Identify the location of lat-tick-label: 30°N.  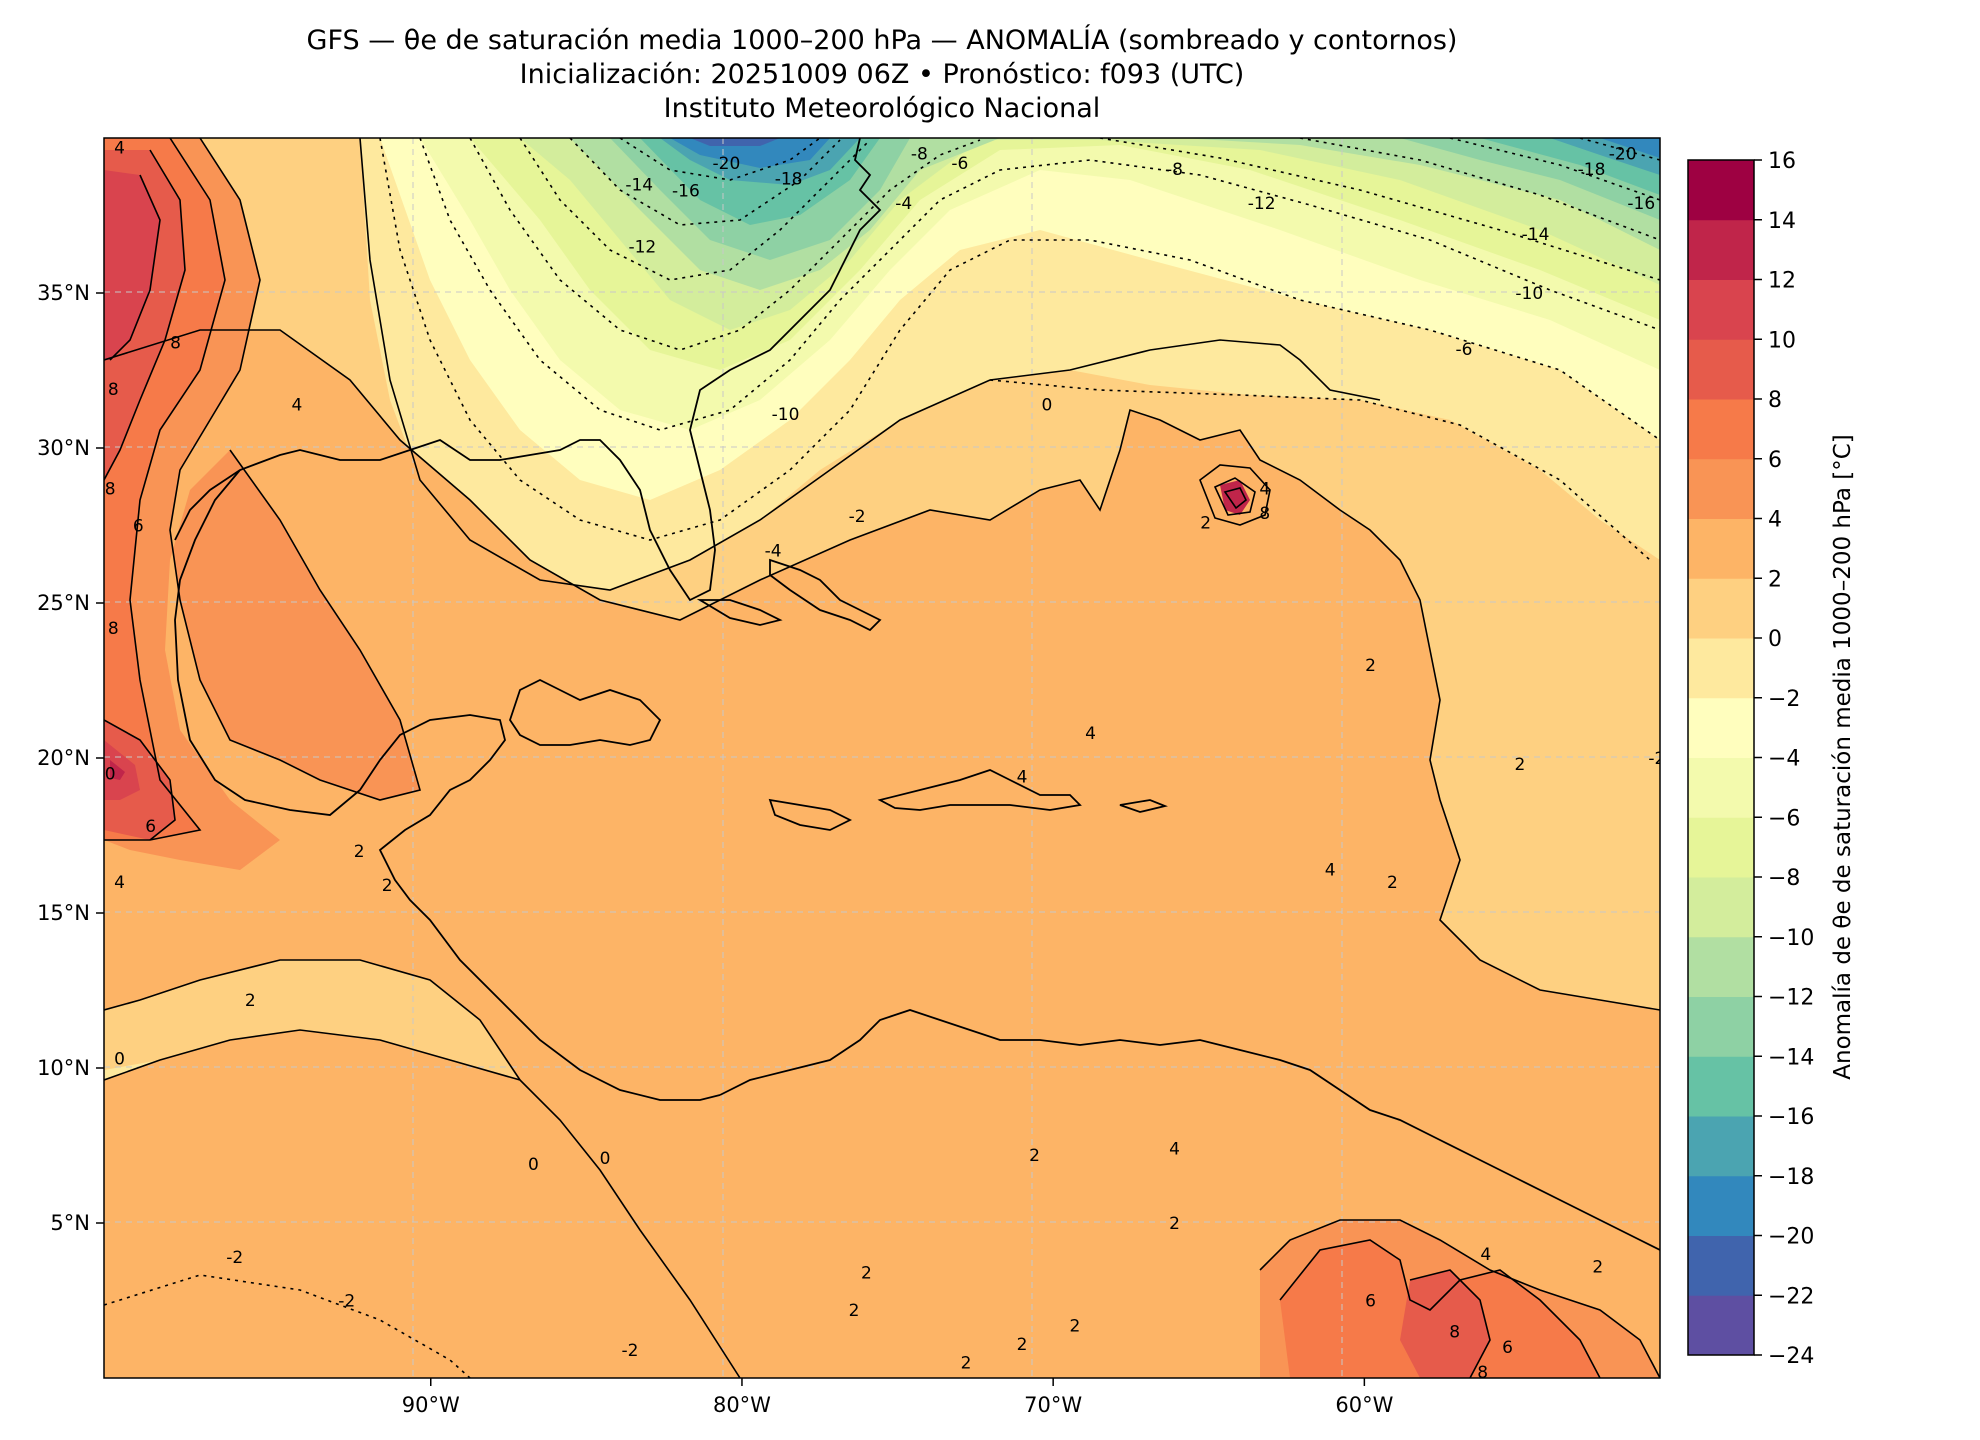
(63, 448).